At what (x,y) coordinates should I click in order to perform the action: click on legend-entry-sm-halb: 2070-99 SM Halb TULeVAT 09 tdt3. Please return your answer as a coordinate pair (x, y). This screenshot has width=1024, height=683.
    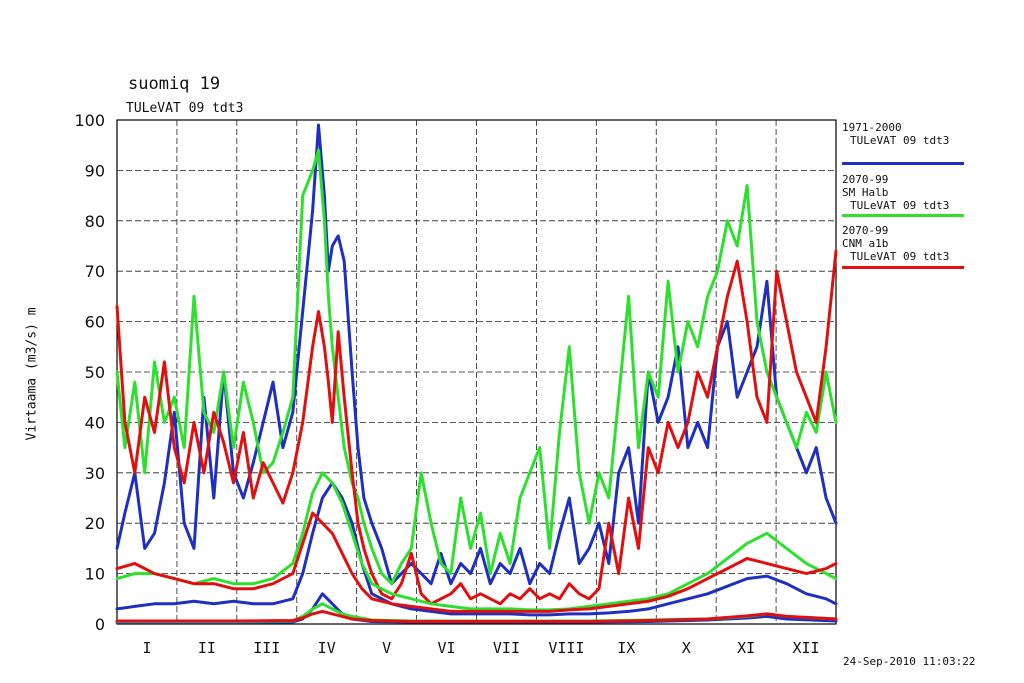
    Looking at the image, I should click on (904, 195).